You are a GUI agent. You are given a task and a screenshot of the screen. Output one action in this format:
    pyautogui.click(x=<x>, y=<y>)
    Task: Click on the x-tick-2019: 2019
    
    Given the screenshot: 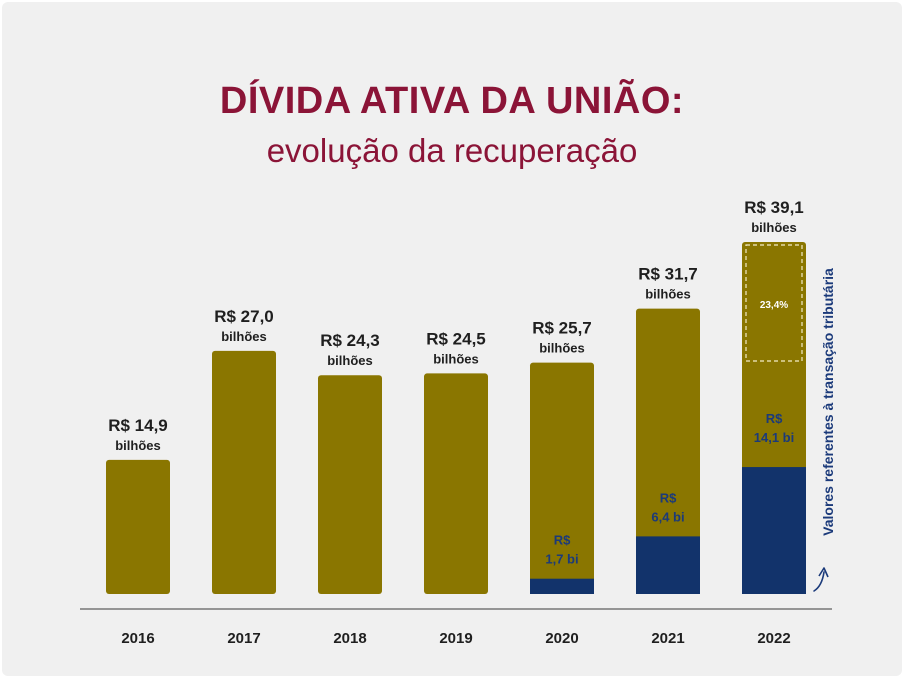 What is the action you would take?
    pyautogui.click(x=455, y=638)
    